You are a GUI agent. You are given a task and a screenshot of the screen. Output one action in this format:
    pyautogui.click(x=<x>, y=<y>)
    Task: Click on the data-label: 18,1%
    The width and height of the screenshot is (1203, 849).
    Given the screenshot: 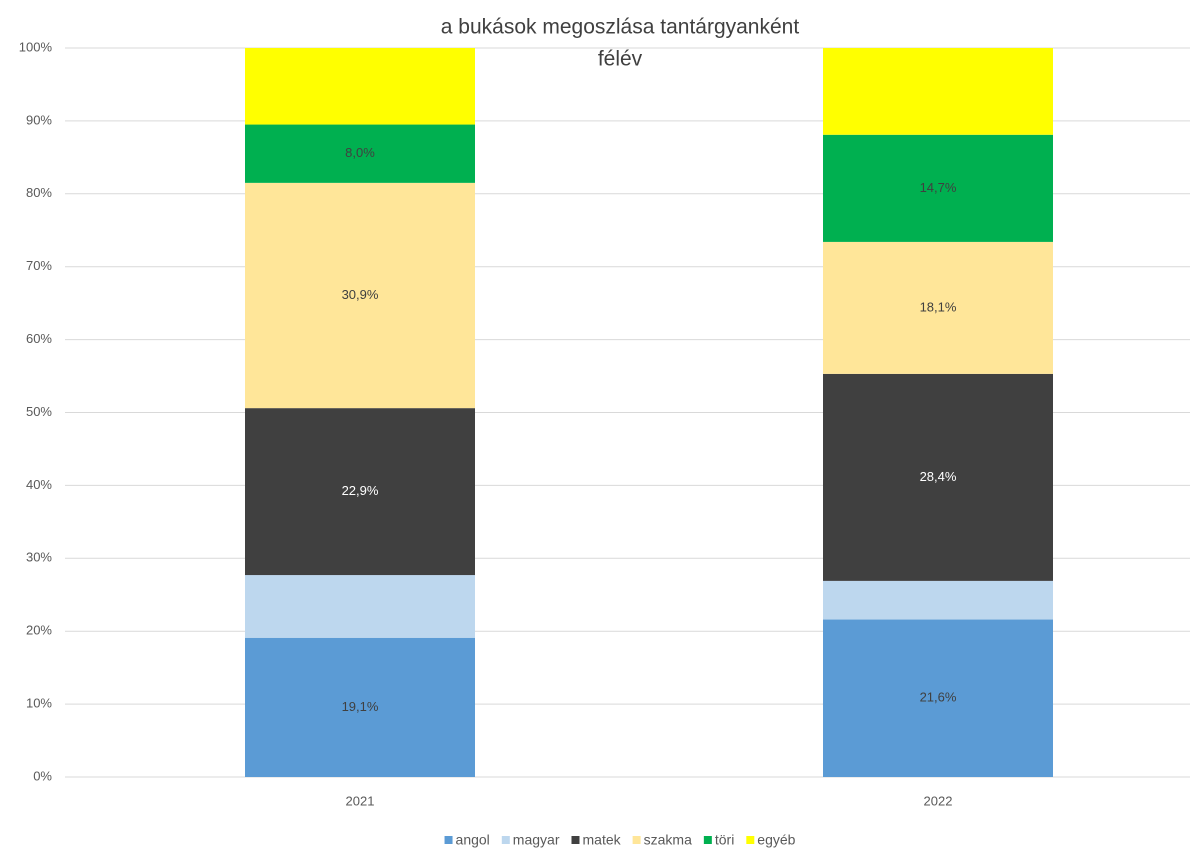 What is the action you would take?
    pyautogui.click(x=938, y=306)
    